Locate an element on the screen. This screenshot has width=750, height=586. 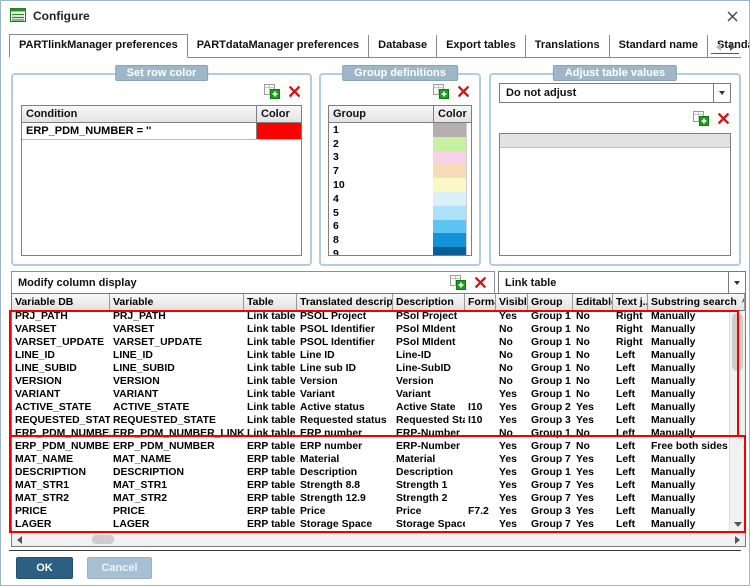
group-row: 6 is located at coordinates (400, 226).